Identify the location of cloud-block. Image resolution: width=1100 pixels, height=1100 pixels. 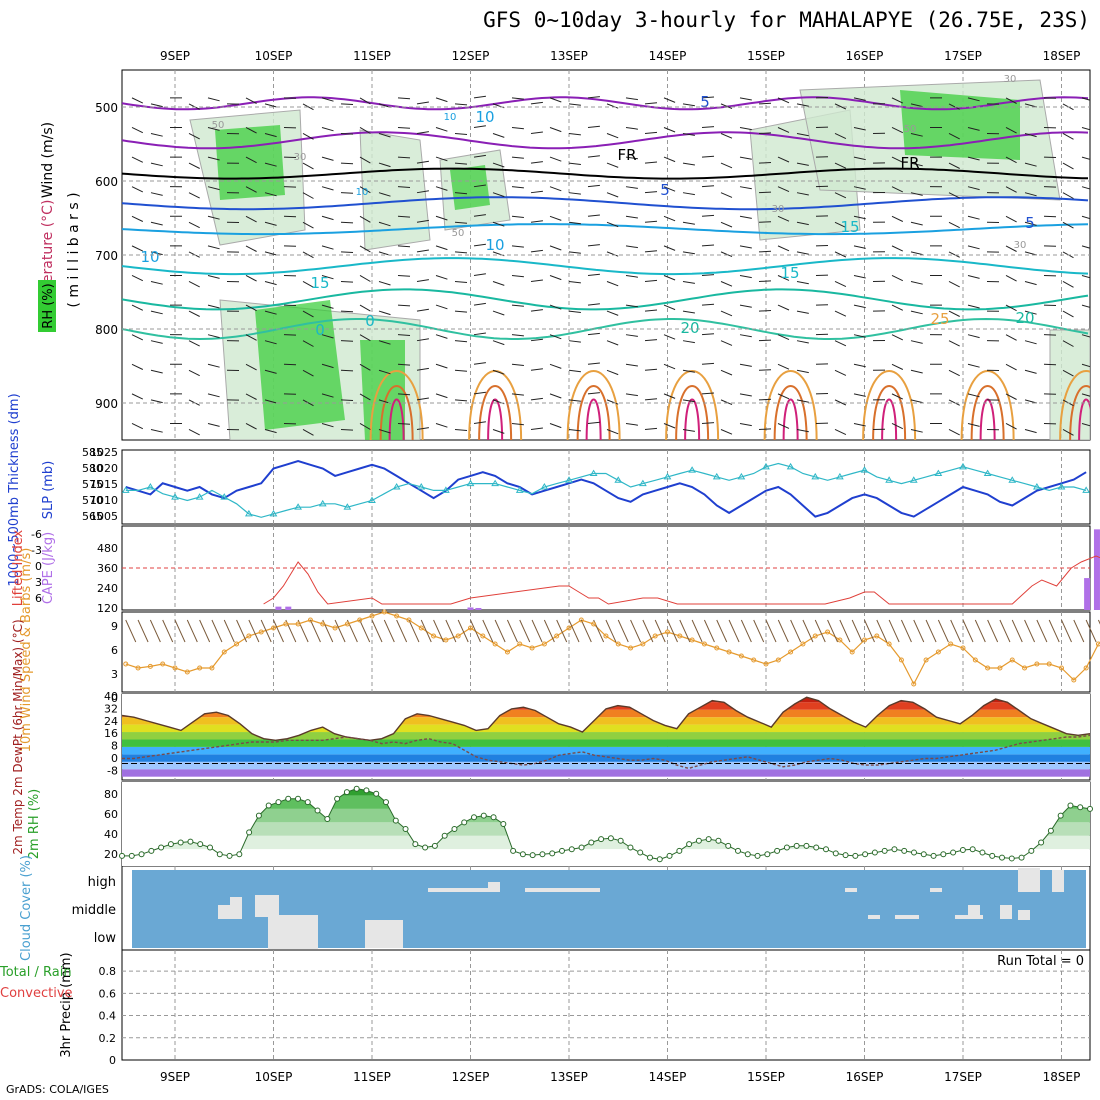
(974, 912).